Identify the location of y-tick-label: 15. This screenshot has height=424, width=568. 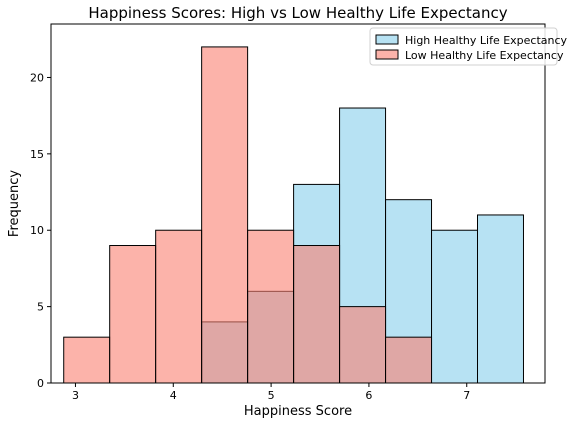
(37, 154).